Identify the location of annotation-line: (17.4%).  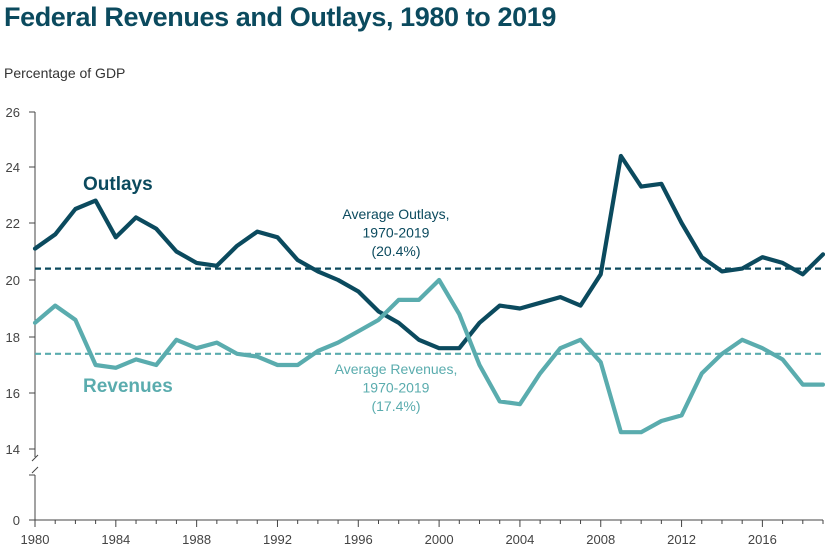
(395, 406).